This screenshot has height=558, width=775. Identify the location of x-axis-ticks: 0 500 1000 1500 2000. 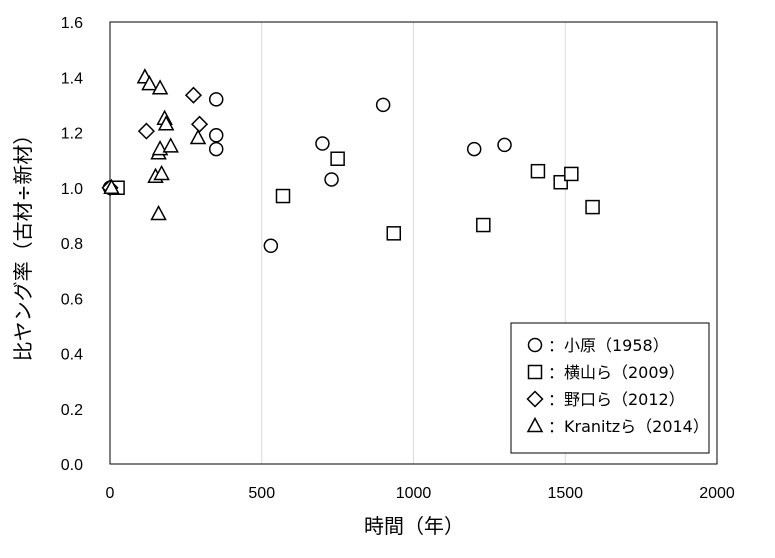
(420, 493).